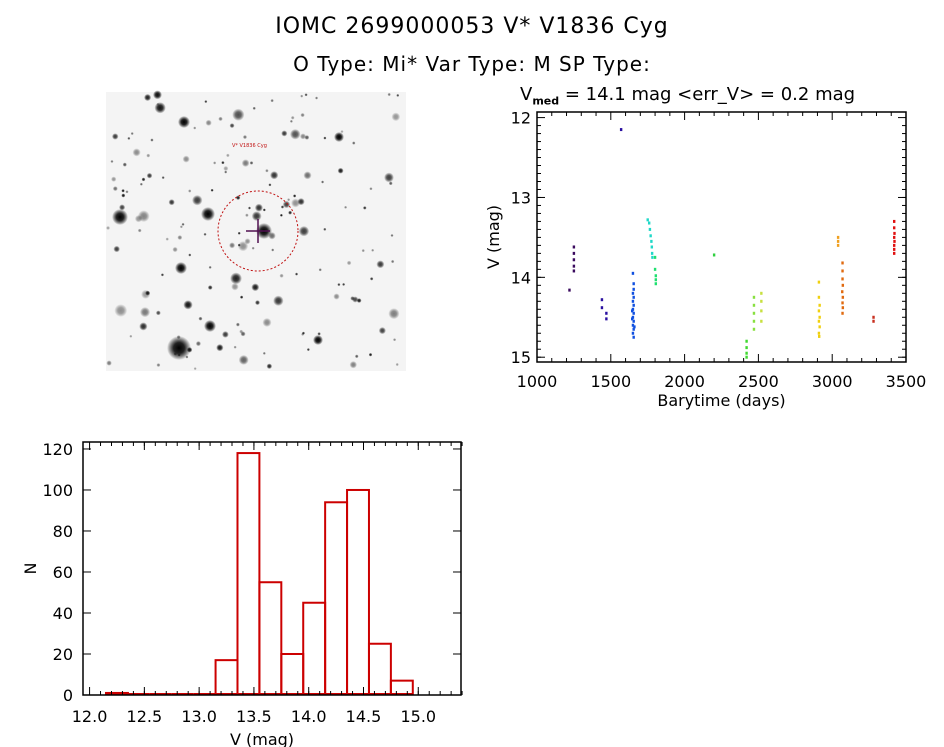  What do you see at coordinates (254, 716) in the screenshot?
I see `x-tick-label: 13.5` at bounding box center [254, 716].